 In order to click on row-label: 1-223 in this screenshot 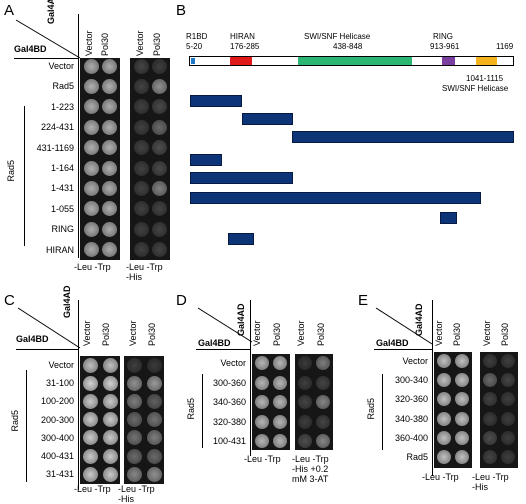, I will do `click(62, 106)`.